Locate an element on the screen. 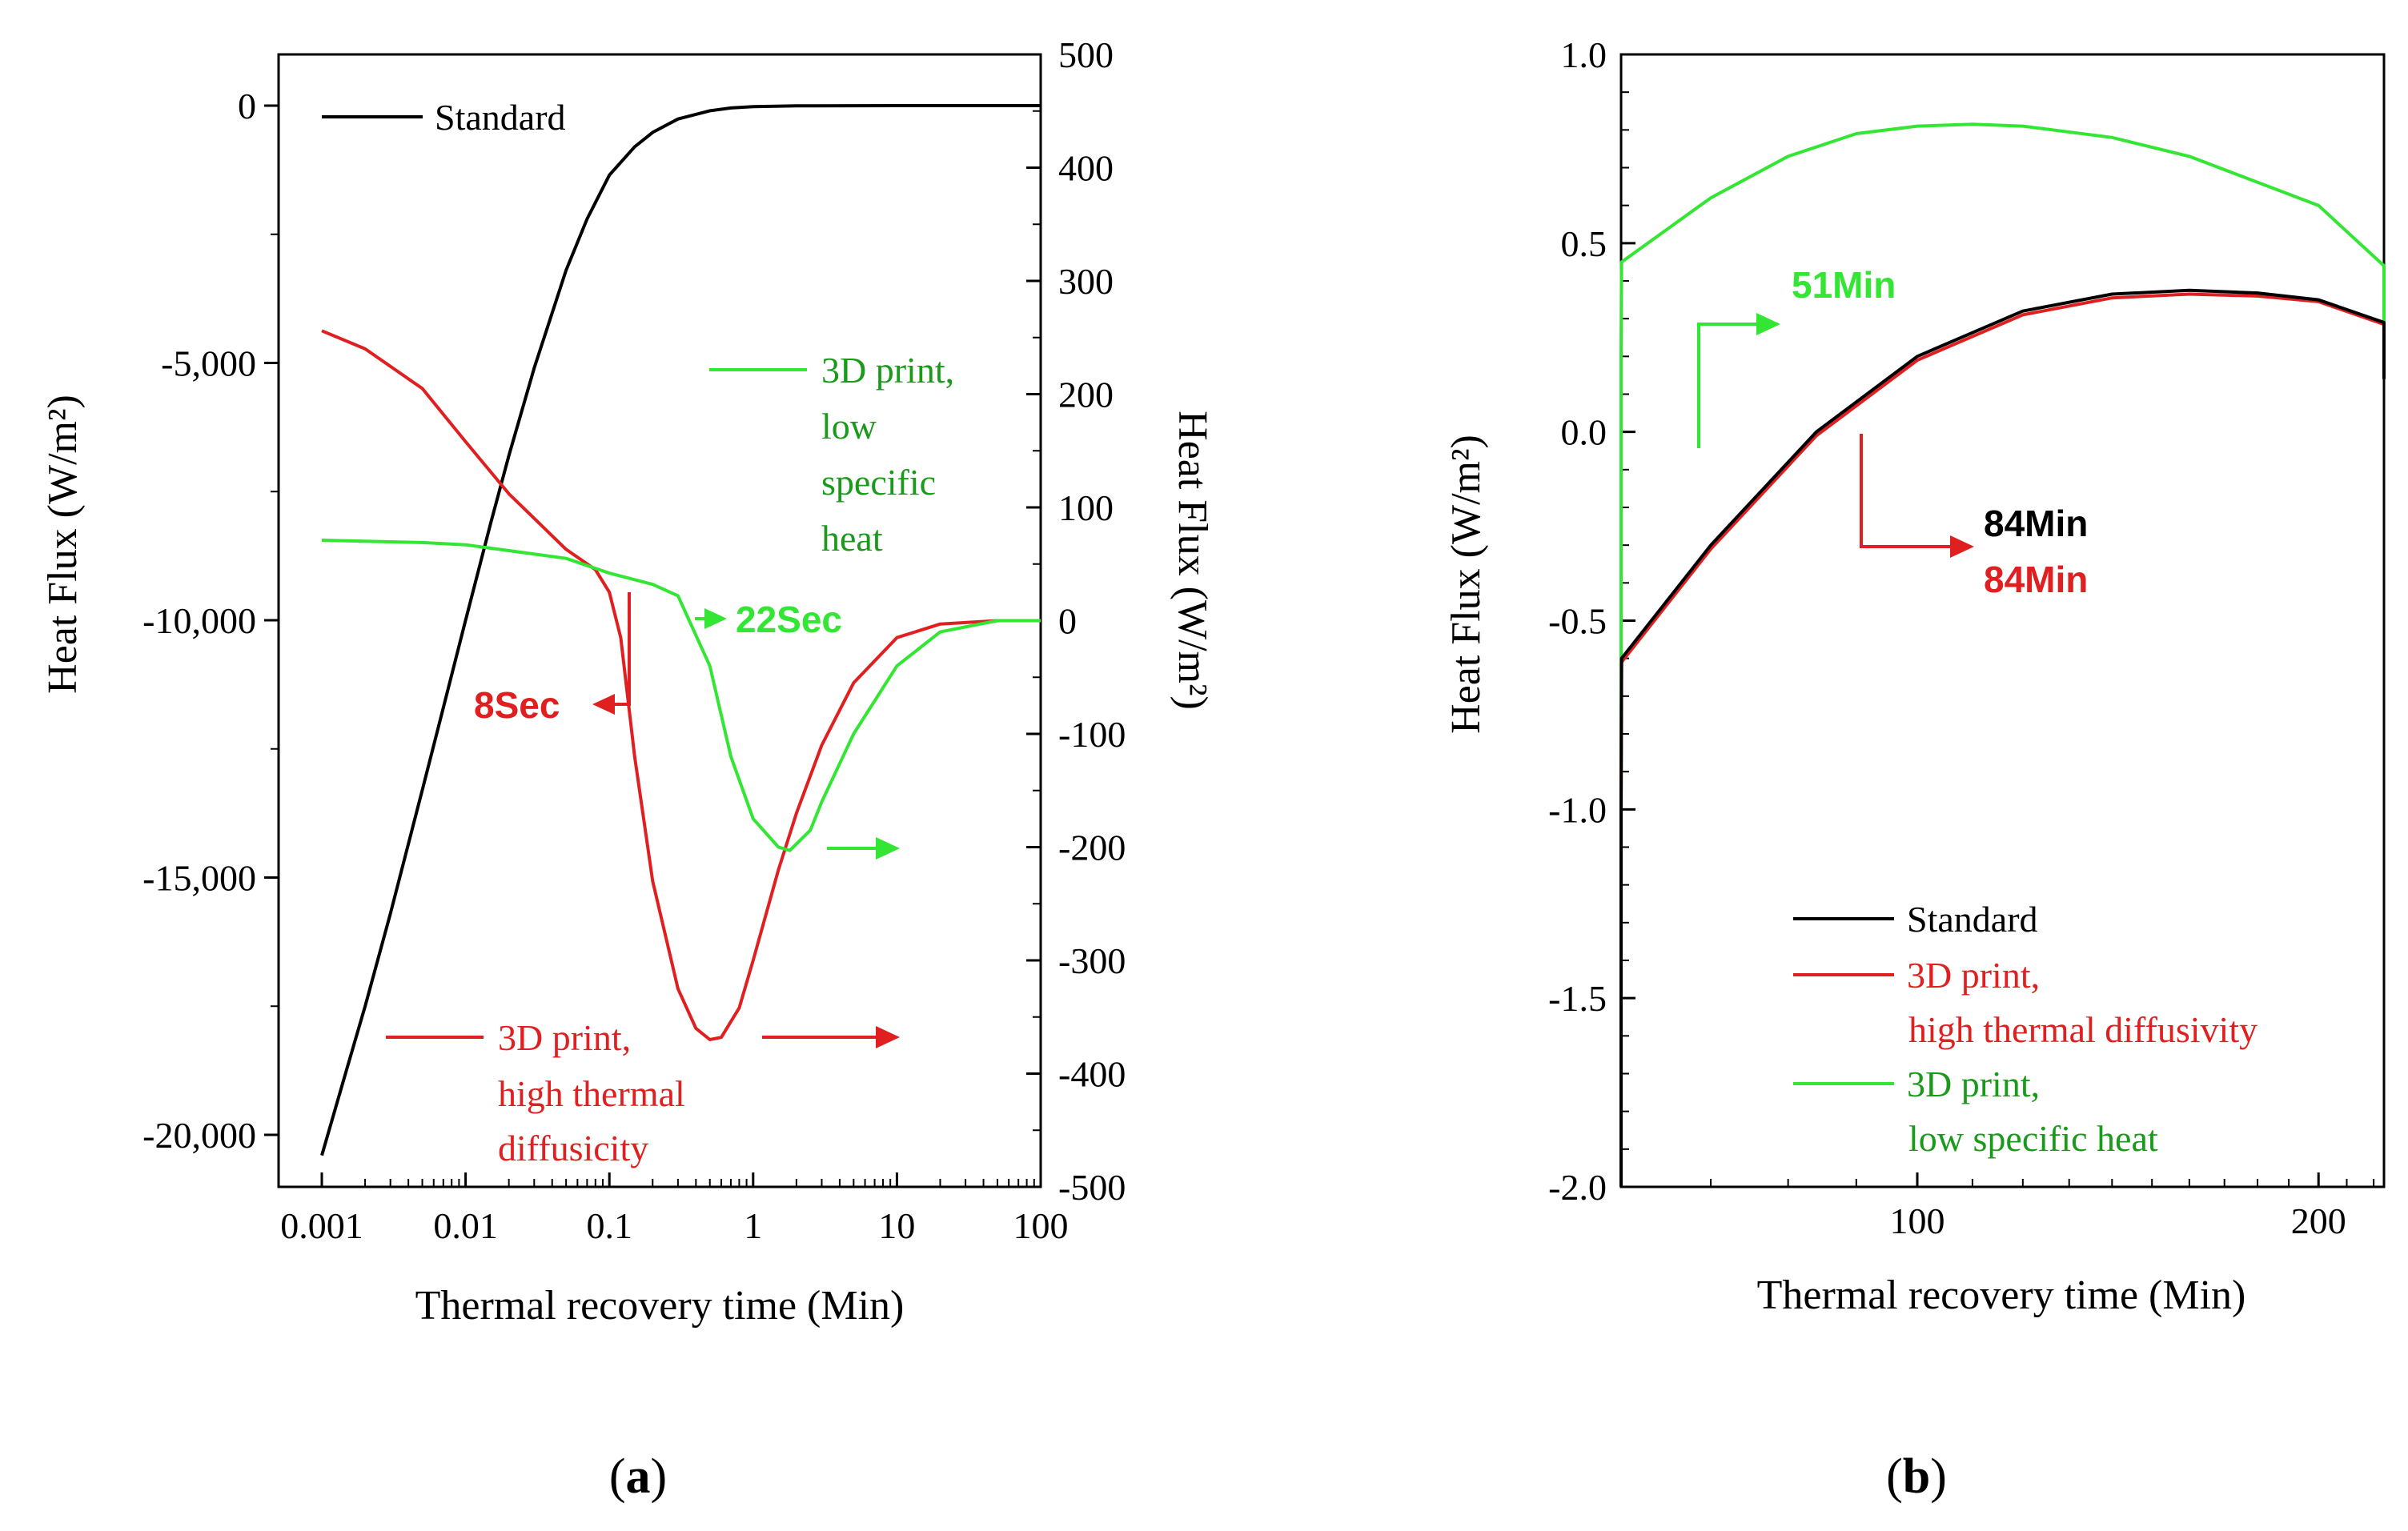 The image size is (2408, 1531). panel-a-green-label-line-3: specific is located at coordinates (878, 483).